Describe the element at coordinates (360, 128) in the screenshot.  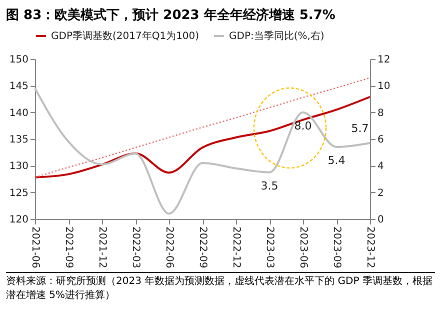
I see `data-label: 5.7` at that location.